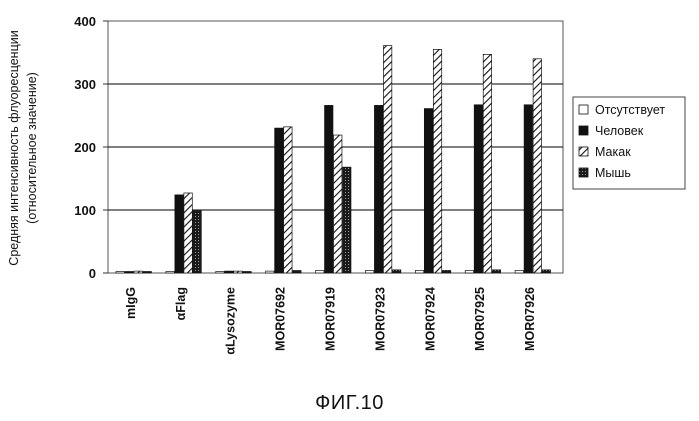 The image size is (699, 421). What do you see at coordinates (419, 271) in the screenshot?
I see `bar-mor07924-отсутствует` at bounding box center [419, 271].